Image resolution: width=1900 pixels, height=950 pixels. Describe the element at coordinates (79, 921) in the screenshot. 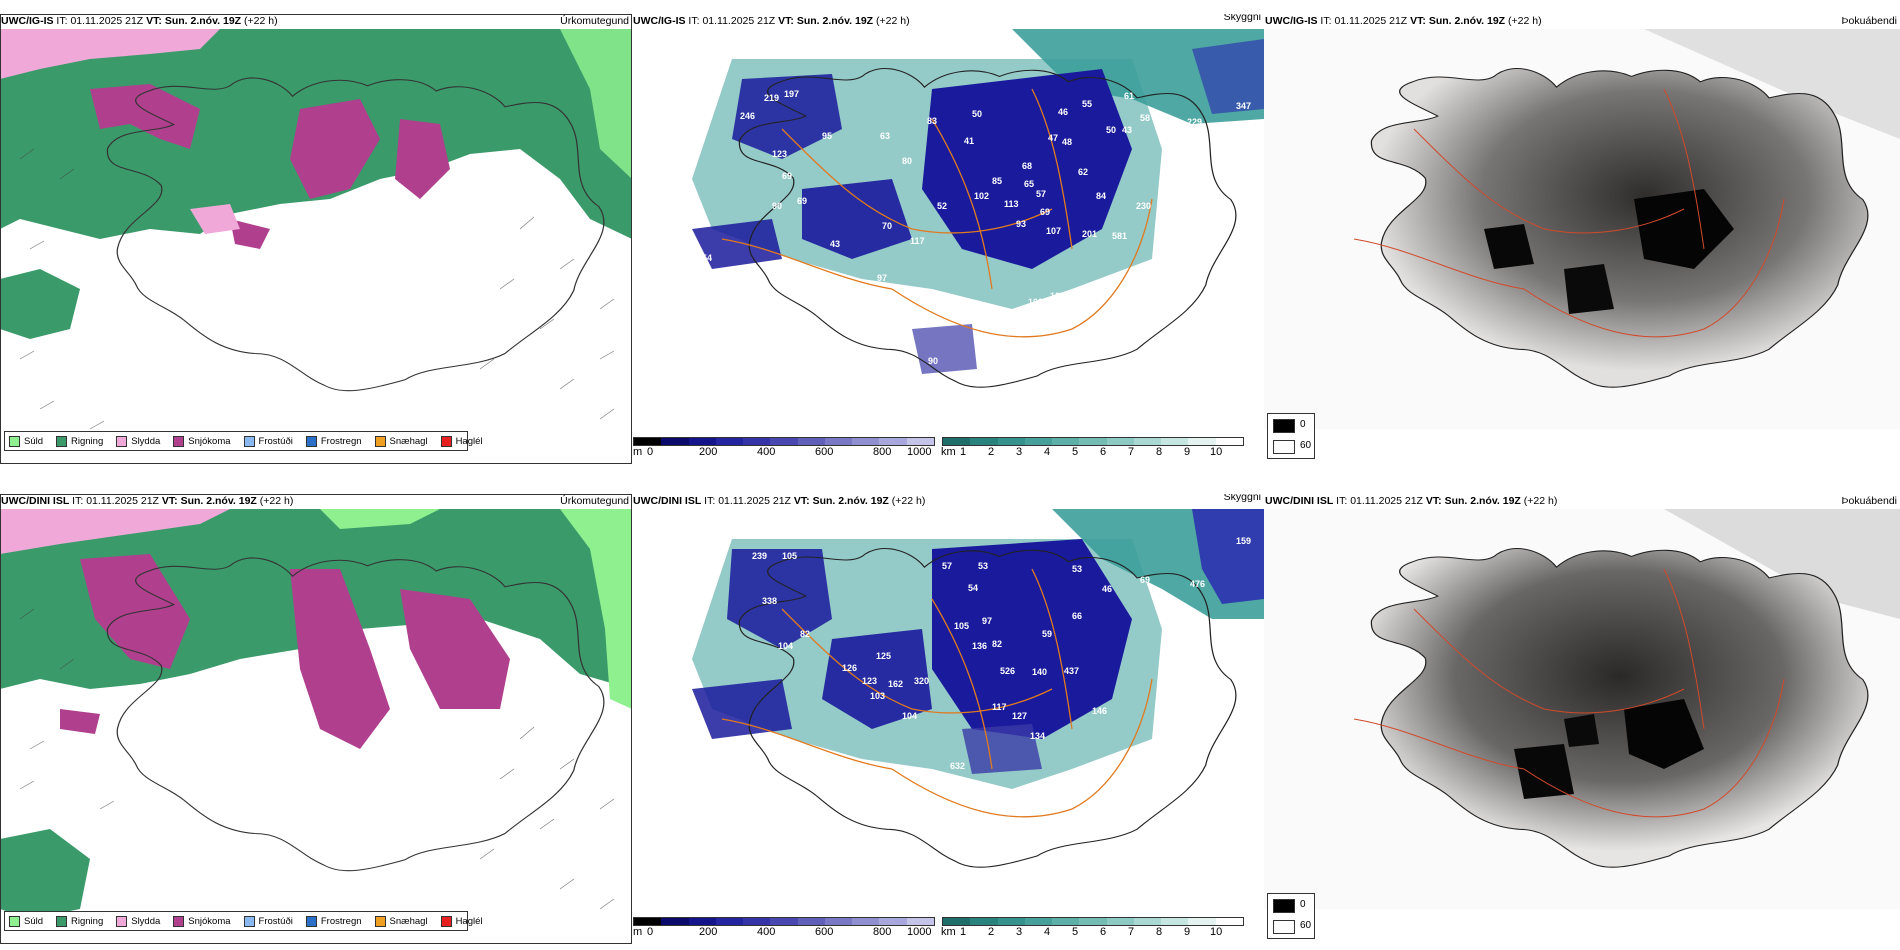

I see `legend-item: Rigning` at that location.